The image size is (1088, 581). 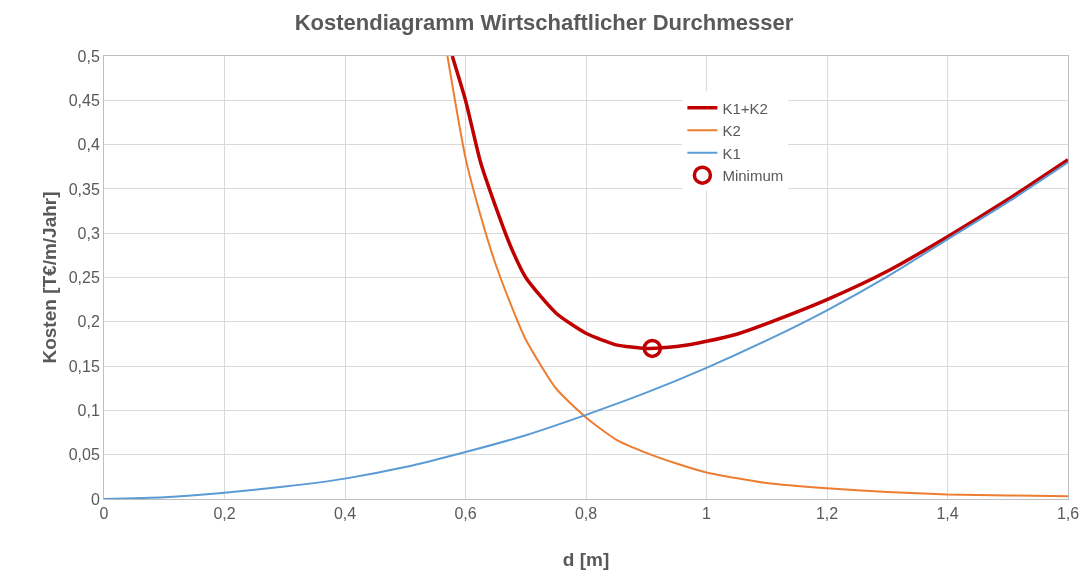 I want to click on x-tick-label: 1,4, so click(x=947, y=514).